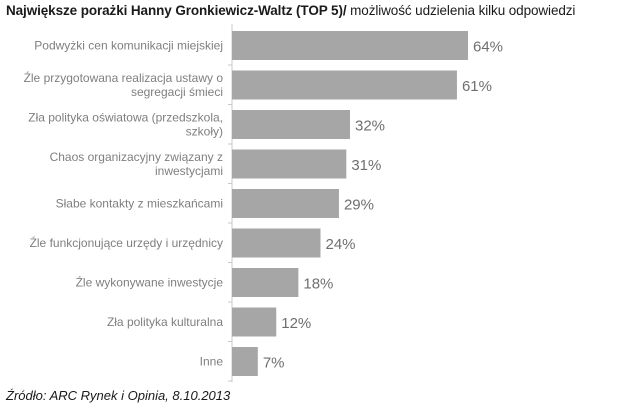  What do you see at coordinates (212, 362) in the screenshot?
I see `category-label: Inne` at bounding box center [212, 362].